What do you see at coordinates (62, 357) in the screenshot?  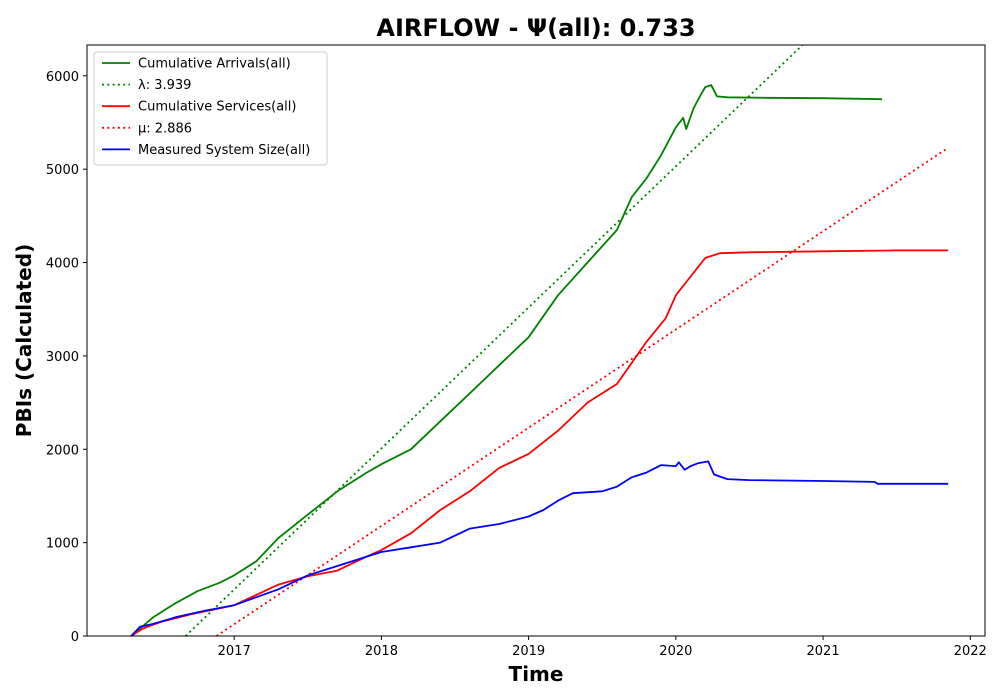 I see `y-tick-label: 3000` at bounding box center [62, 357].